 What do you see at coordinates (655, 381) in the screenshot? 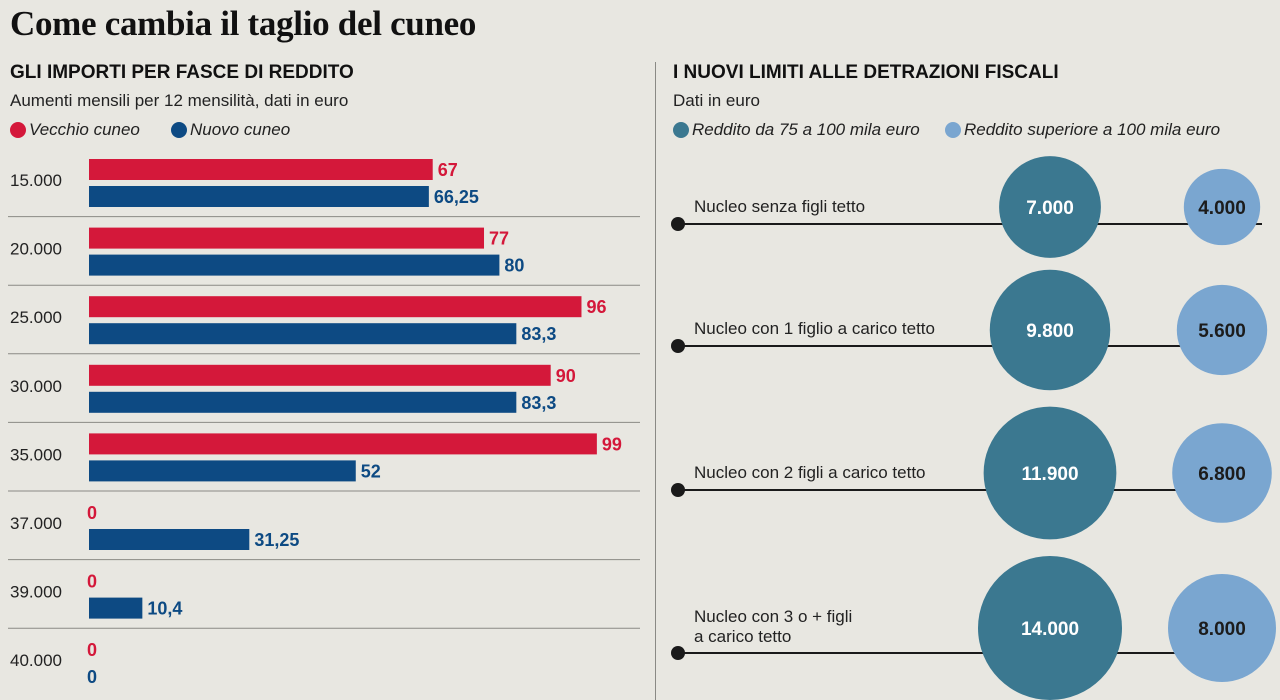
I see `column-divider` at bounding box center [655, 381].